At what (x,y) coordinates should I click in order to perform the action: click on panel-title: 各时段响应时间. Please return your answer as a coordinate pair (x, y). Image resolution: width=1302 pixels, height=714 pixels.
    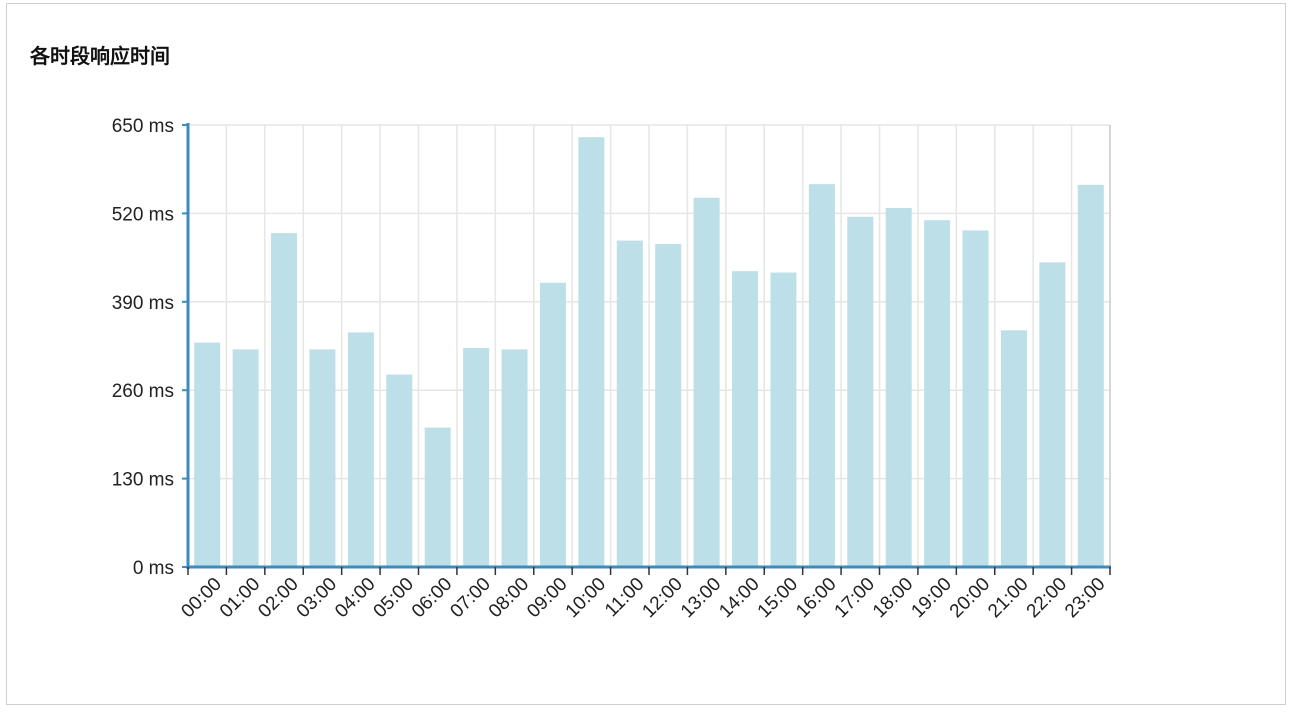
    Looking at the image, I should click on (100, 56).